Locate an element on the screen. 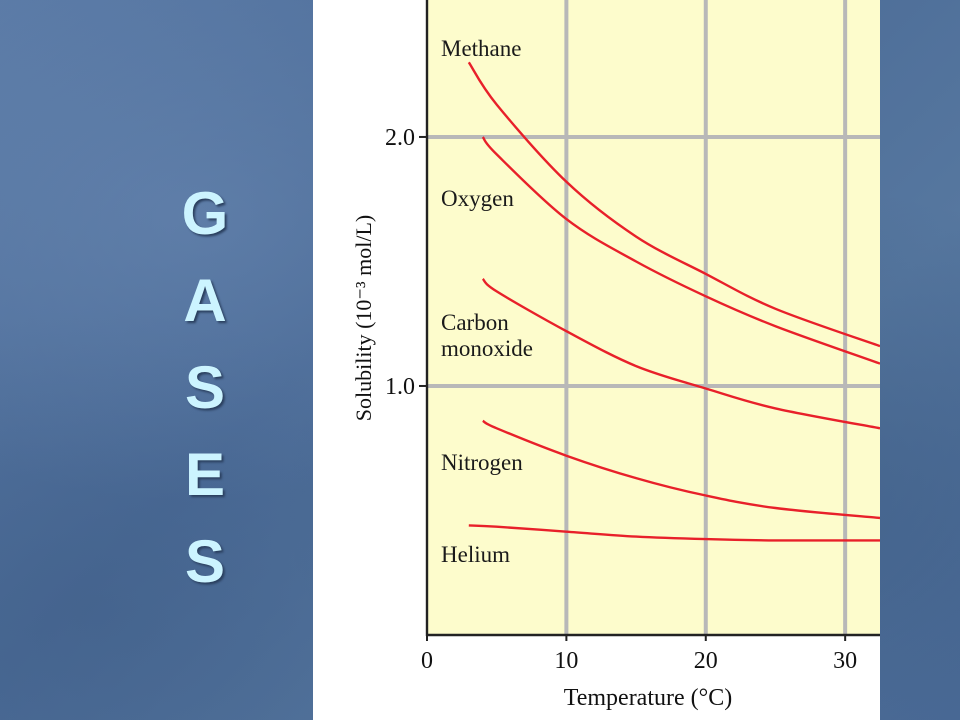 The height and width of the screenshot is (720, 960). x-tick-label: 20 is located at coordinates (706, 661).